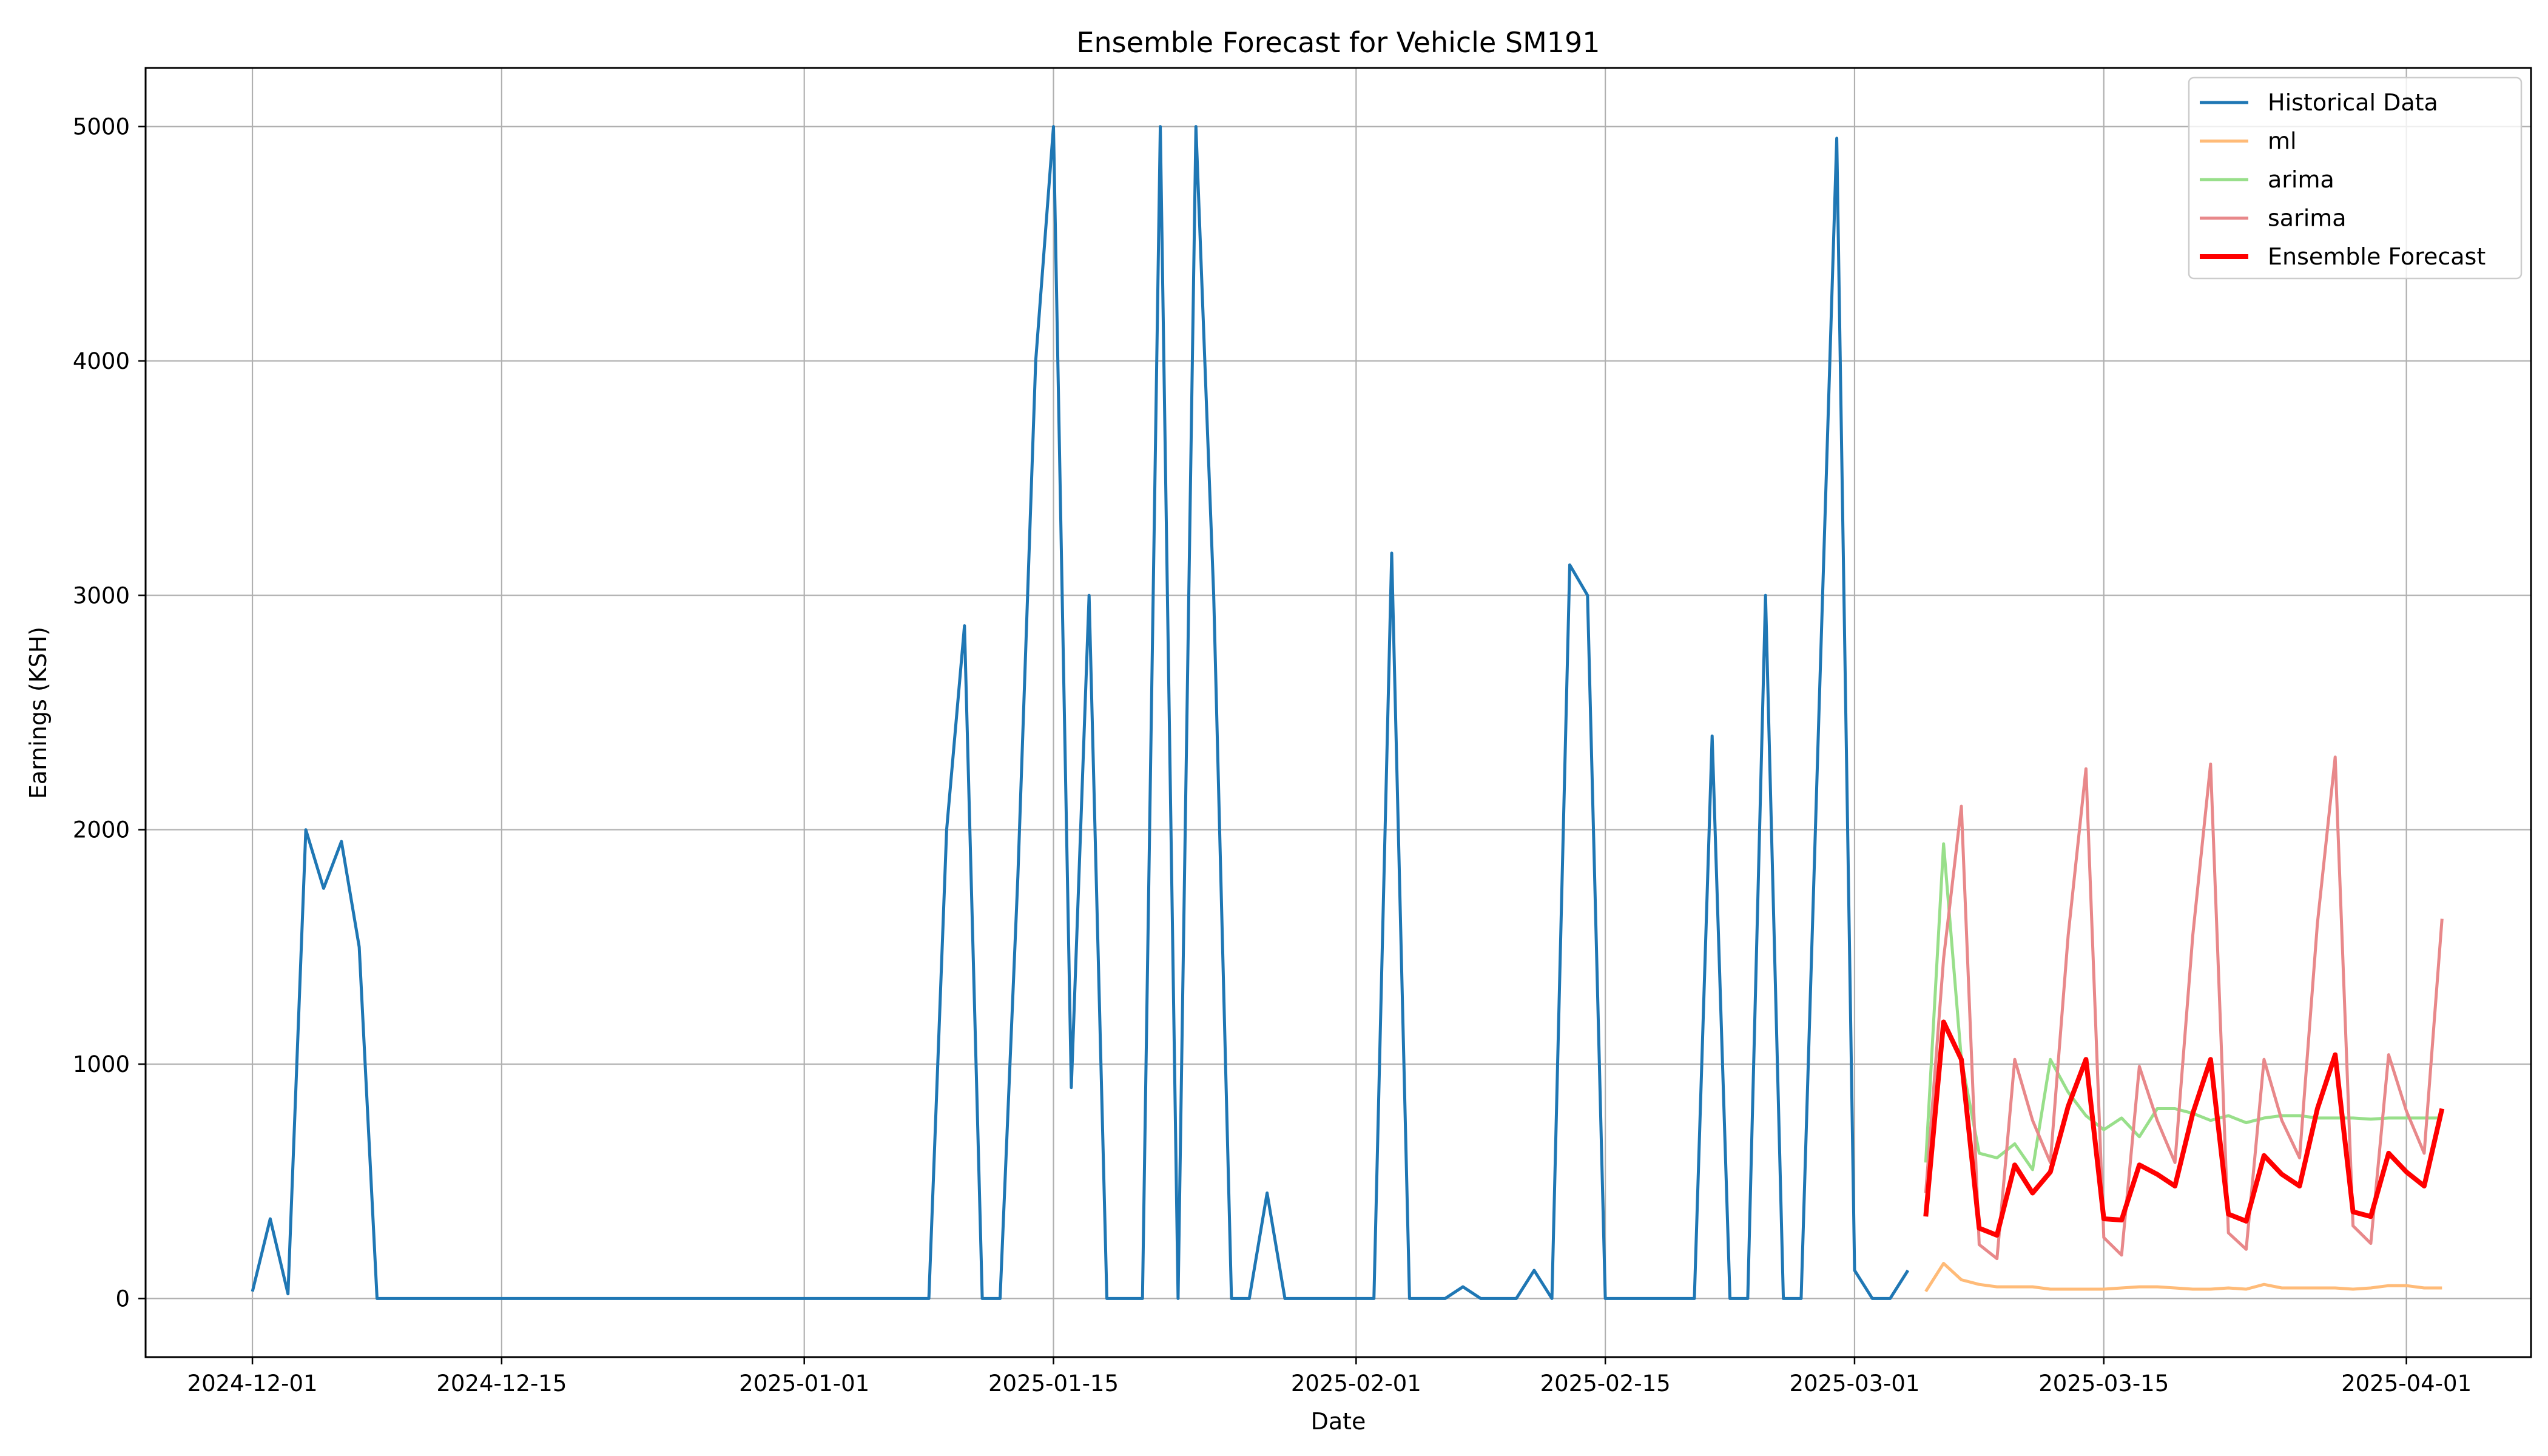 This screenshot has width=2548, height=1456. I want to click on x-tick-label: 2025-01-01, so click(804, 1383).